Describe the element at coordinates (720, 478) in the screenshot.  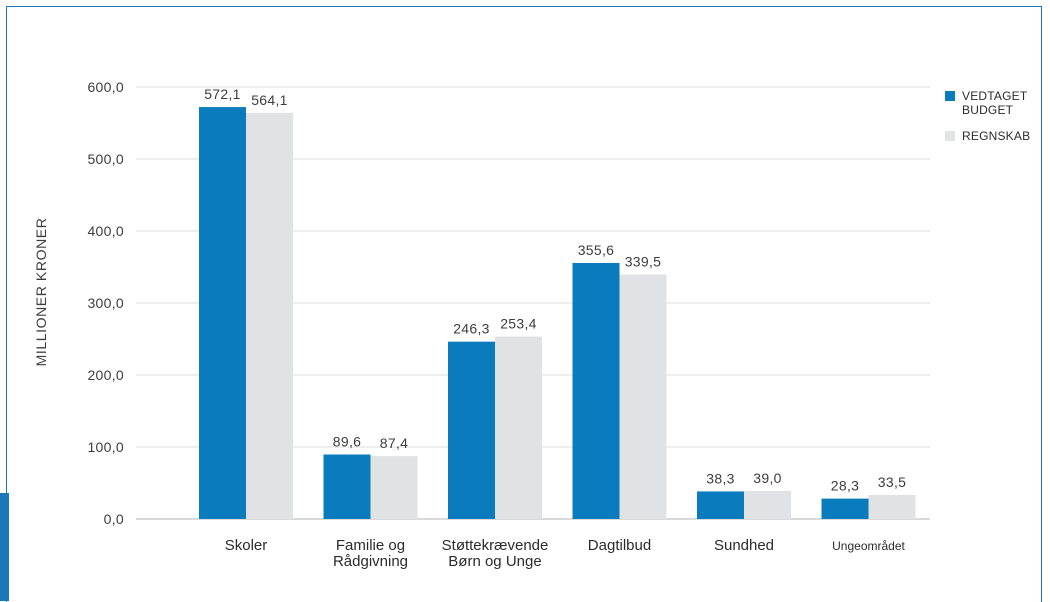
I see `data-label: 38,3` at that location.